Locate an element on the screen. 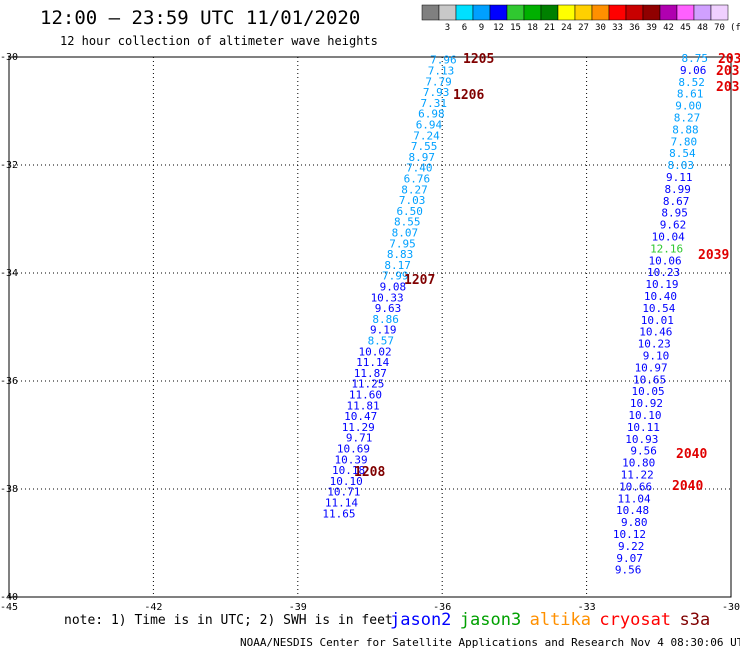  wave-height-value: 8.57 is located at coordinates (381, 341).